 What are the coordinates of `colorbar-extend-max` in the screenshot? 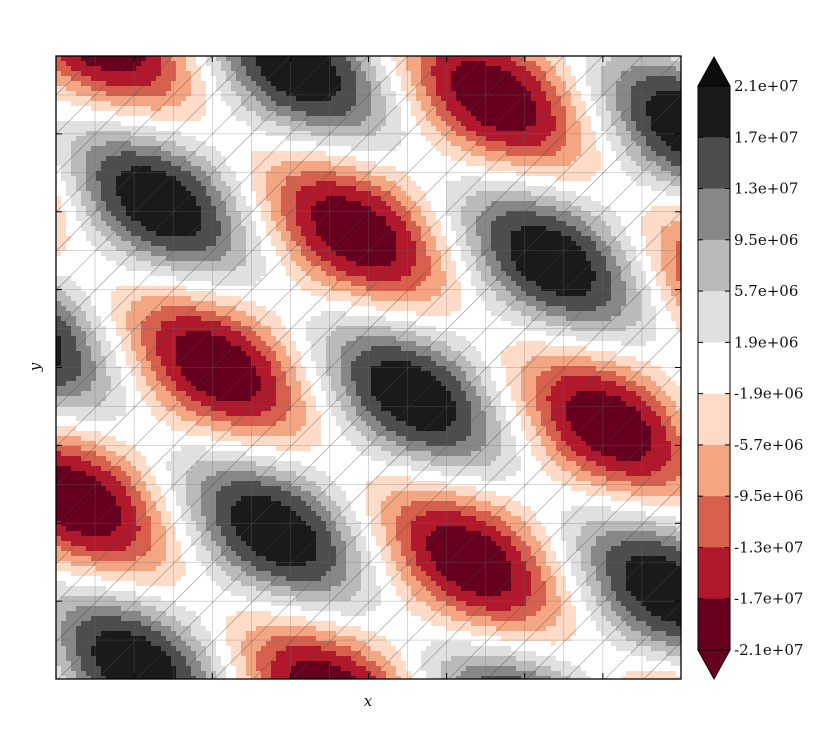 It's located at (714, 71).